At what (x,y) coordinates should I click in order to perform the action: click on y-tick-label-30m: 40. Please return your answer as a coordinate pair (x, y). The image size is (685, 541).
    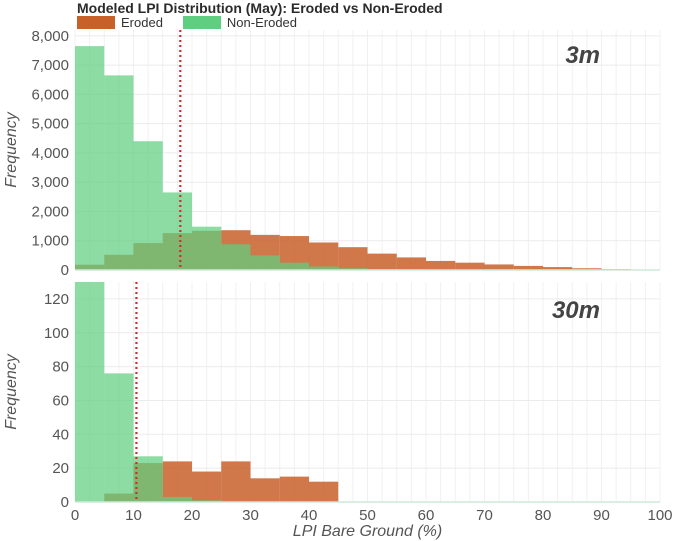
    Looking at the image, I should click on (60, 434).